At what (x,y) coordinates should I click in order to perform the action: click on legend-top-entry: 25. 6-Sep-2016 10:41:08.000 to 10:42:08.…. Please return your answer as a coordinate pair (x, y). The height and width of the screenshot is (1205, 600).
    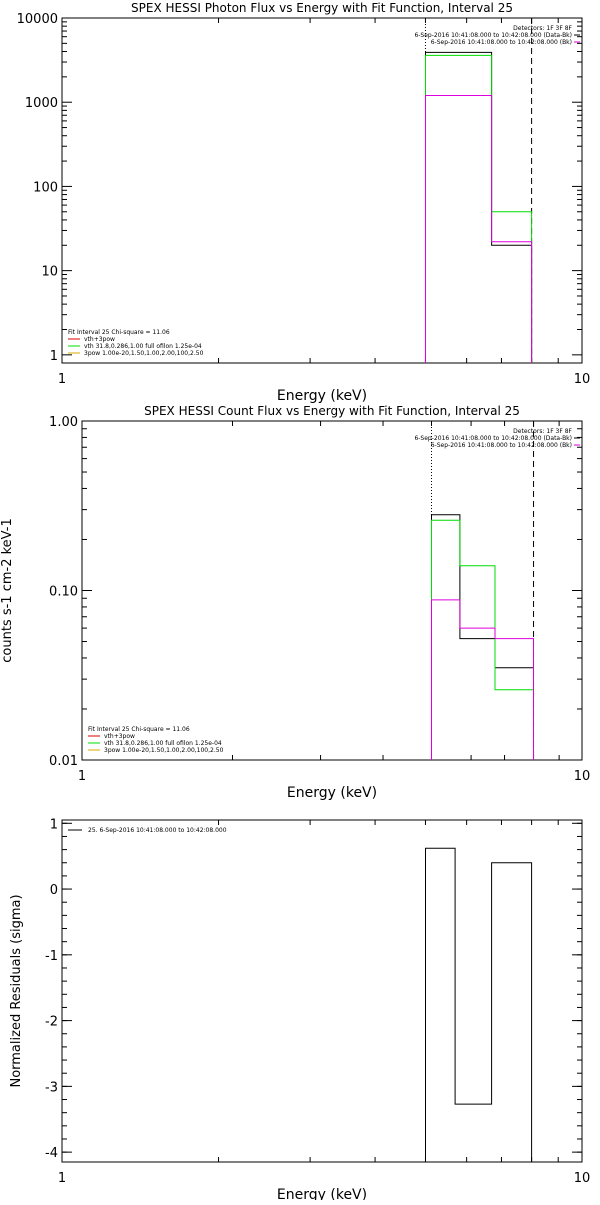
    Looking at the image, I should click on (157, 830).